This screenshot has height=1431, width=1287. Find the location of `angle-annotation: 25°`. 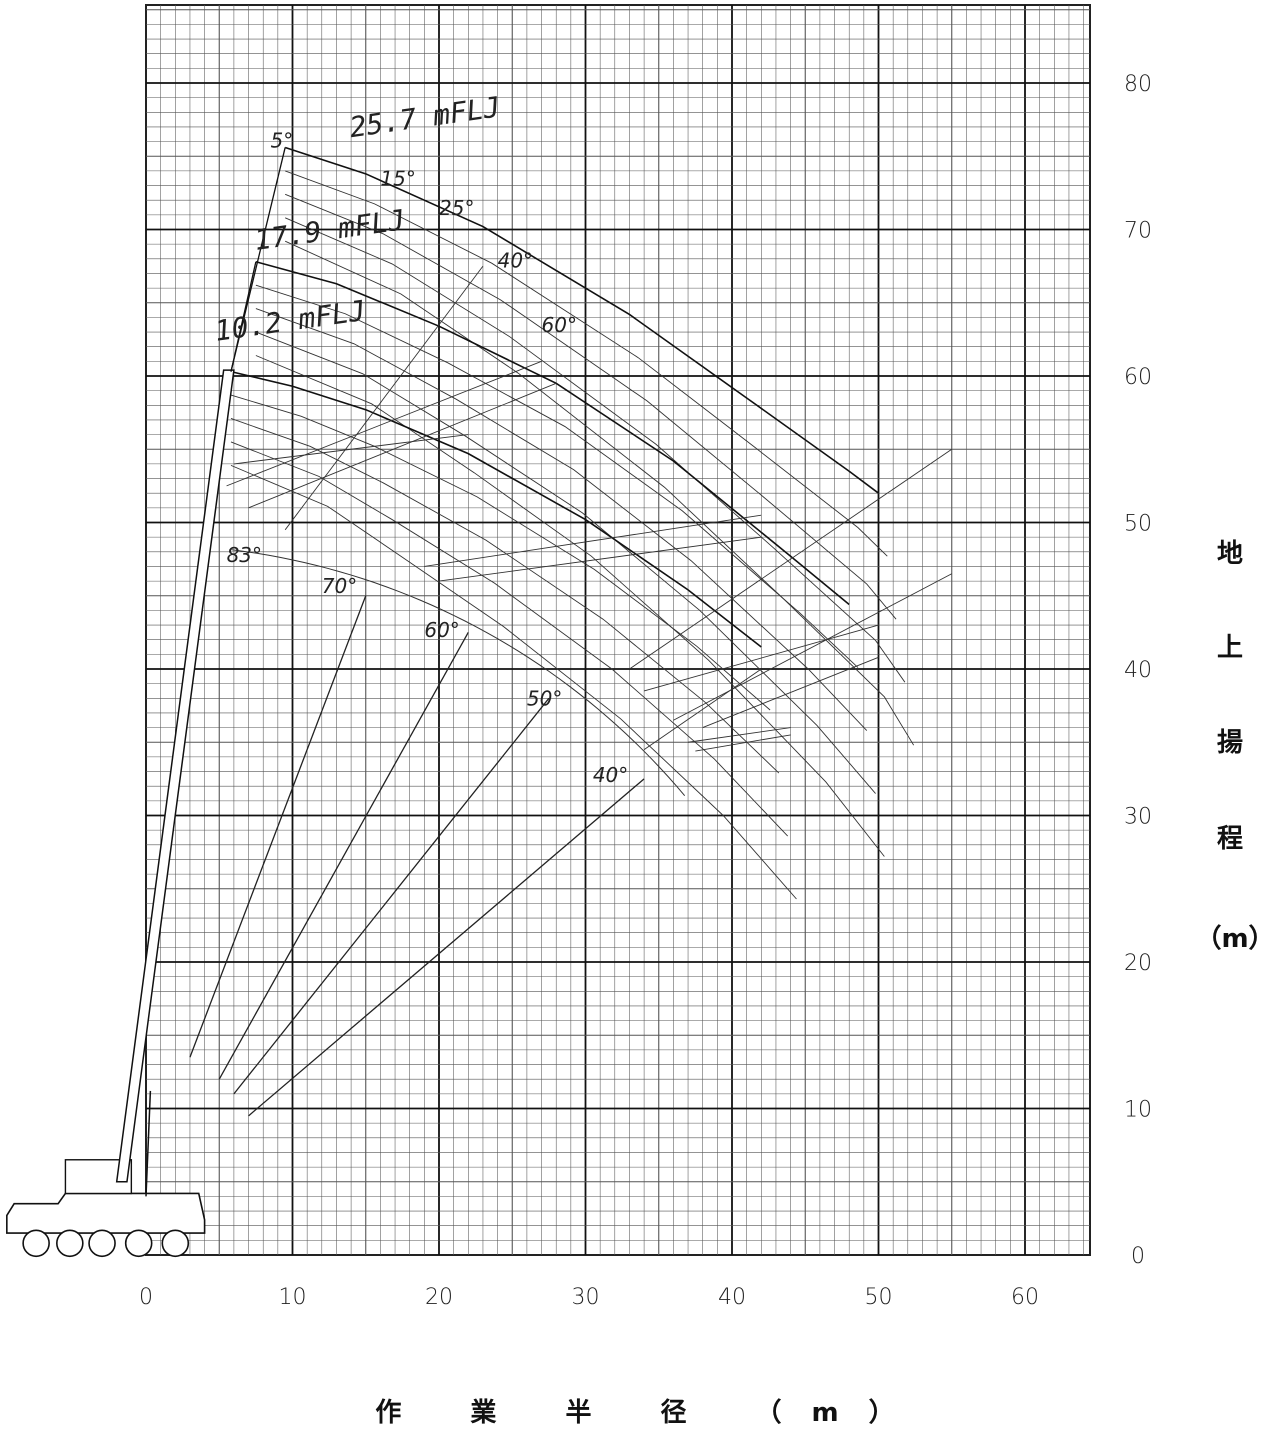

angle-annotation: 25° is located at coordinates (456, 208).